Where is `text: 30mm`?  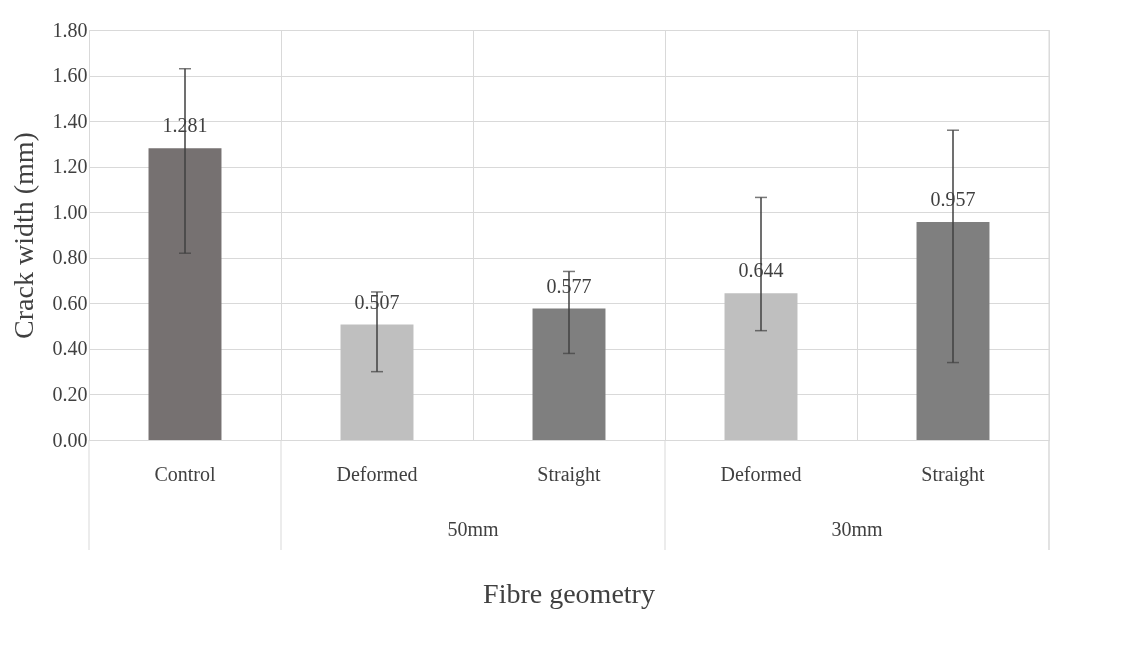 text: 30mm is located at coordinates (857, 529).